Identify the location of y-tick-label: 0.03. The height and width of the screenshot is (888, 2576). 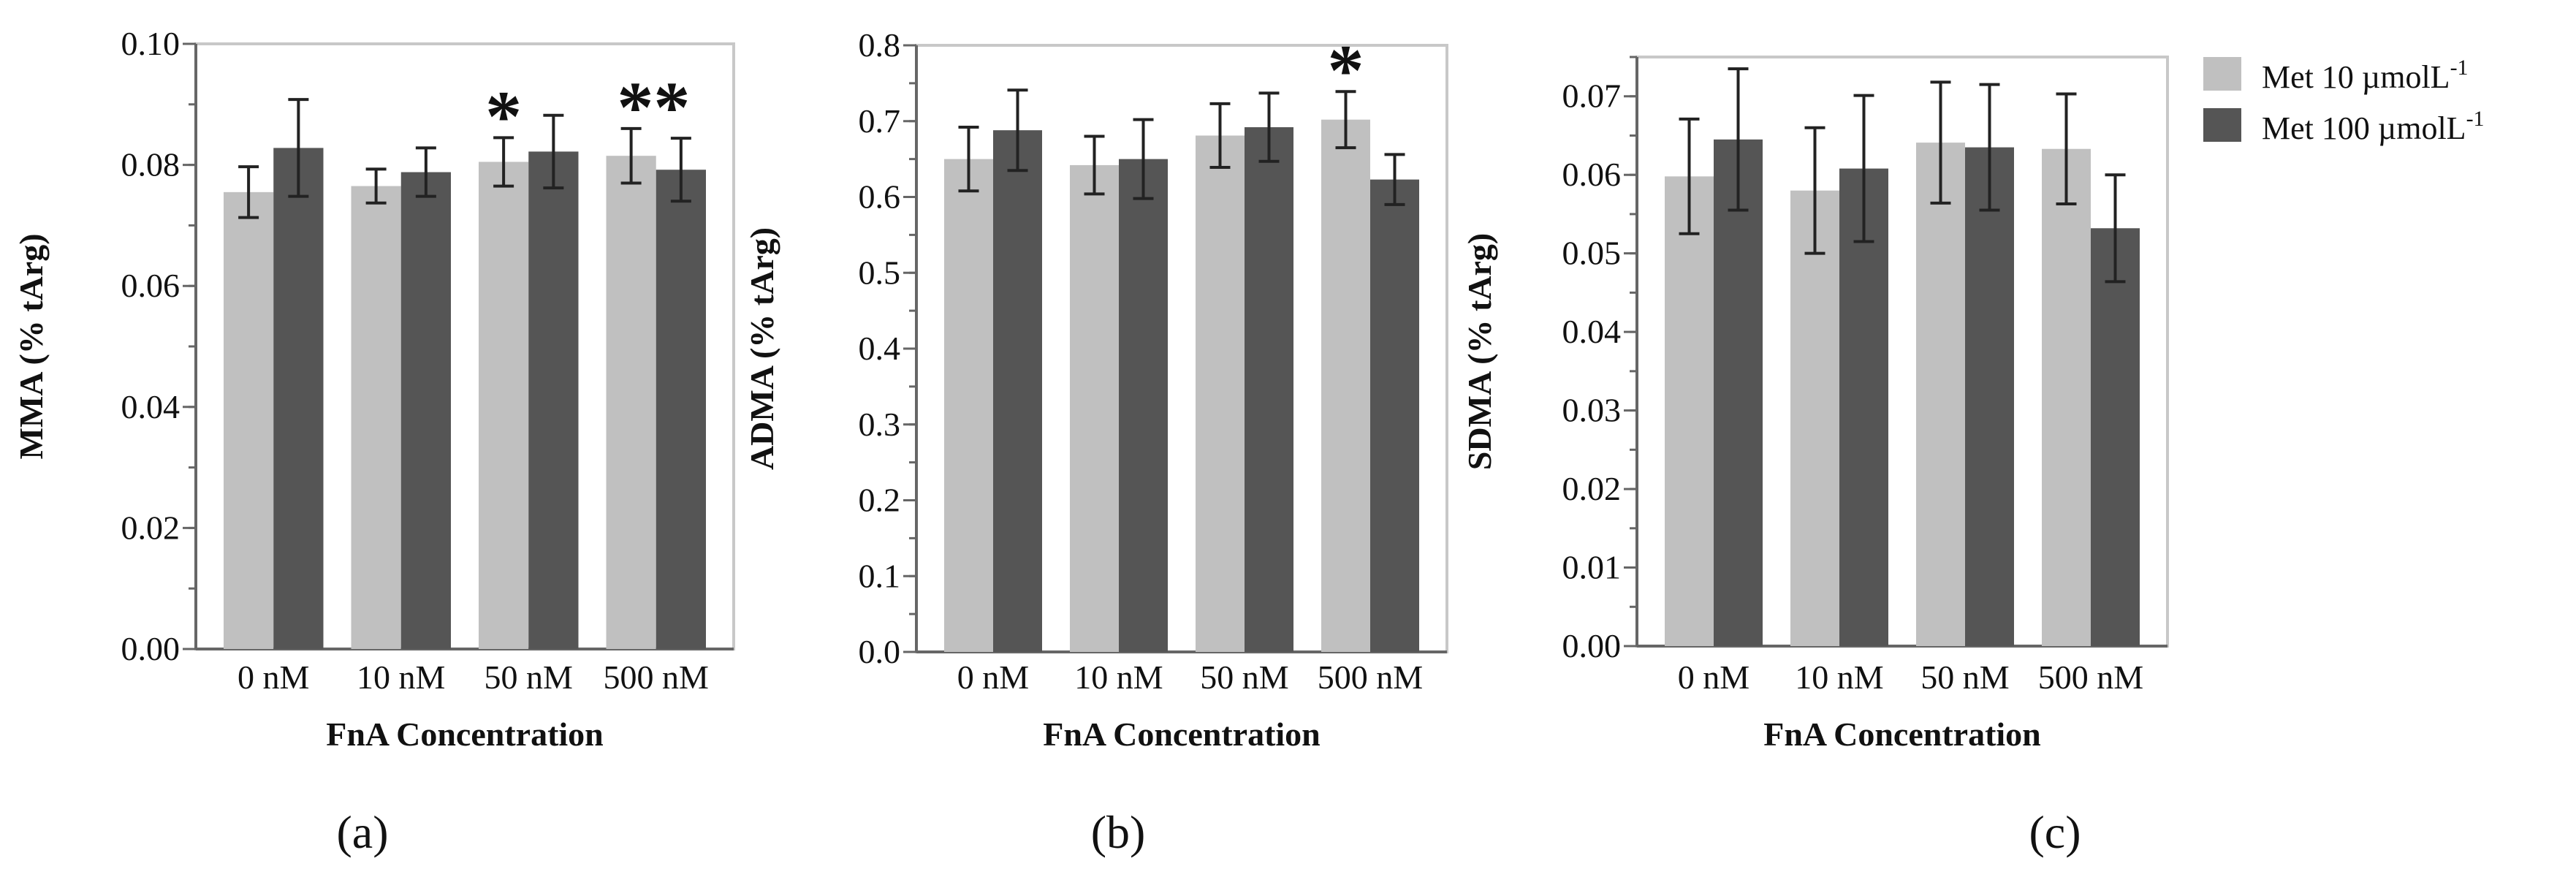
(1592, 410).